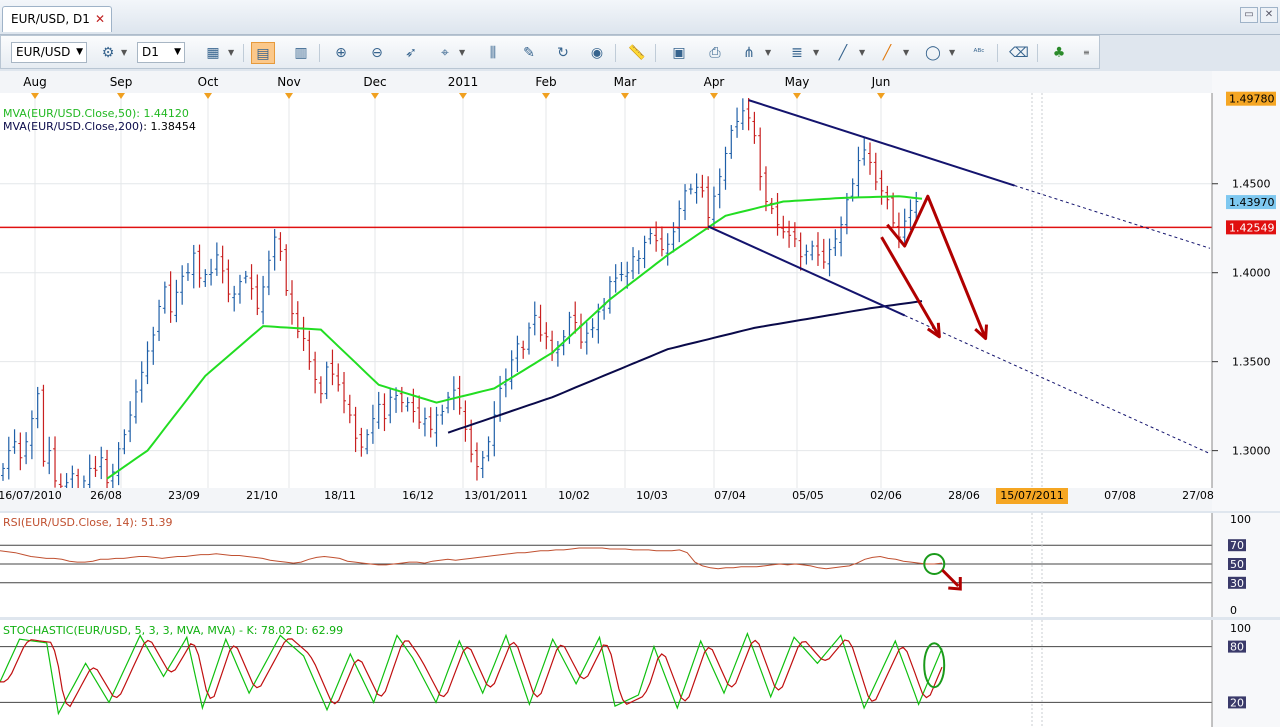 The width and height of the screenshot is (1280, 727). What do you see at coordinates (88, 522) in the screenshot?
I see `rsi-legend: RSI(EUR/USD.Close, 14): 51.39` at bounding box center [88, 522].